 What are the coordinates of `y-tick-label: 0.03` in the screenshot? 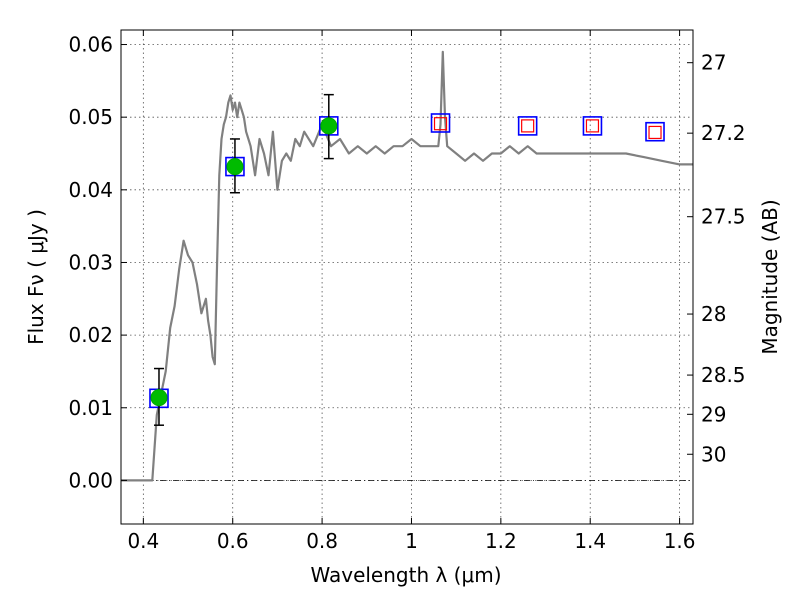 It's located at (90, 262).